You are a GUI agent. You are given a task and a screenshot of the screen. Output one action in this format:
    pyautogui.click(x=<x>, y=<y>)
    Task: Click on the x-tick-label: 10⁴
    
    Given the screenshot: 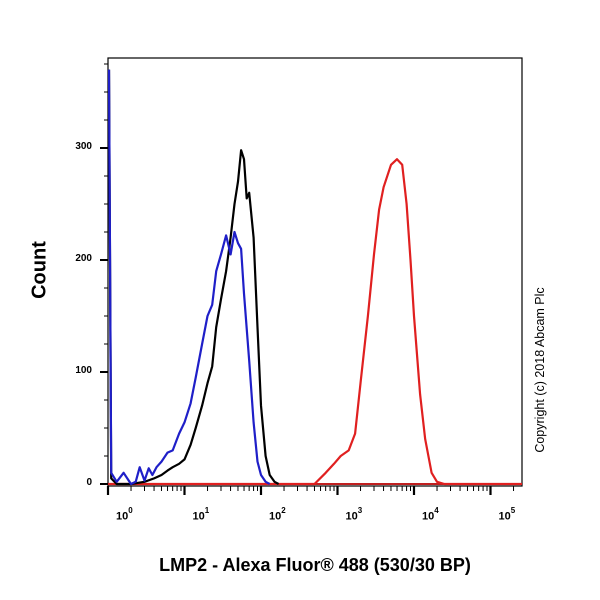 What is the action you would take?
    pyautogui.click(x=430, y=514)
    